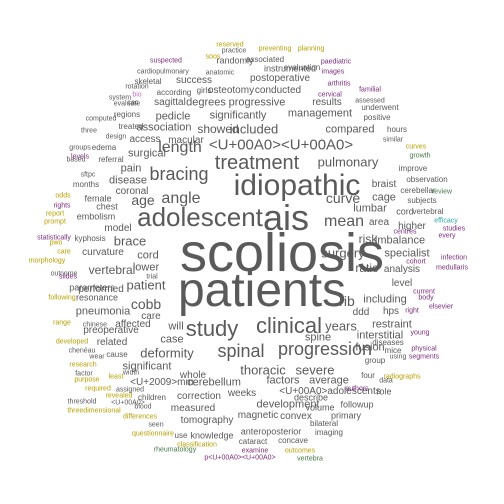 This screenshot has width=504, height=504. I want to click on cloud-word: pwo, so click(56, 243).